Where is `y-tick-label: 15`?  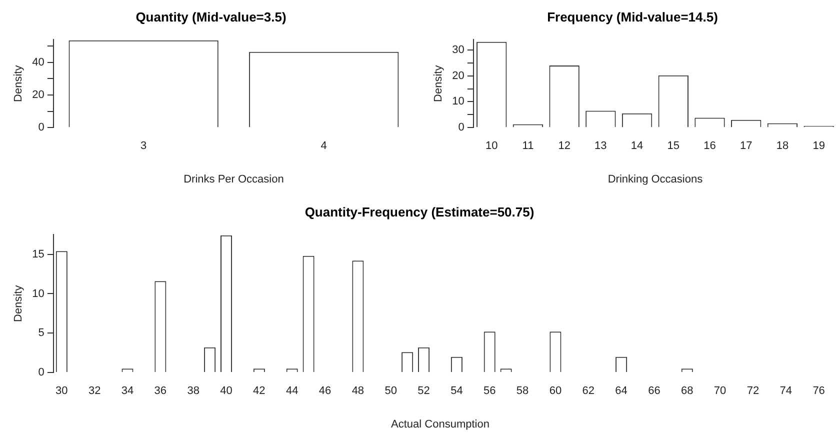 y-tick-label: 15 is located at coordinates (38, 254).